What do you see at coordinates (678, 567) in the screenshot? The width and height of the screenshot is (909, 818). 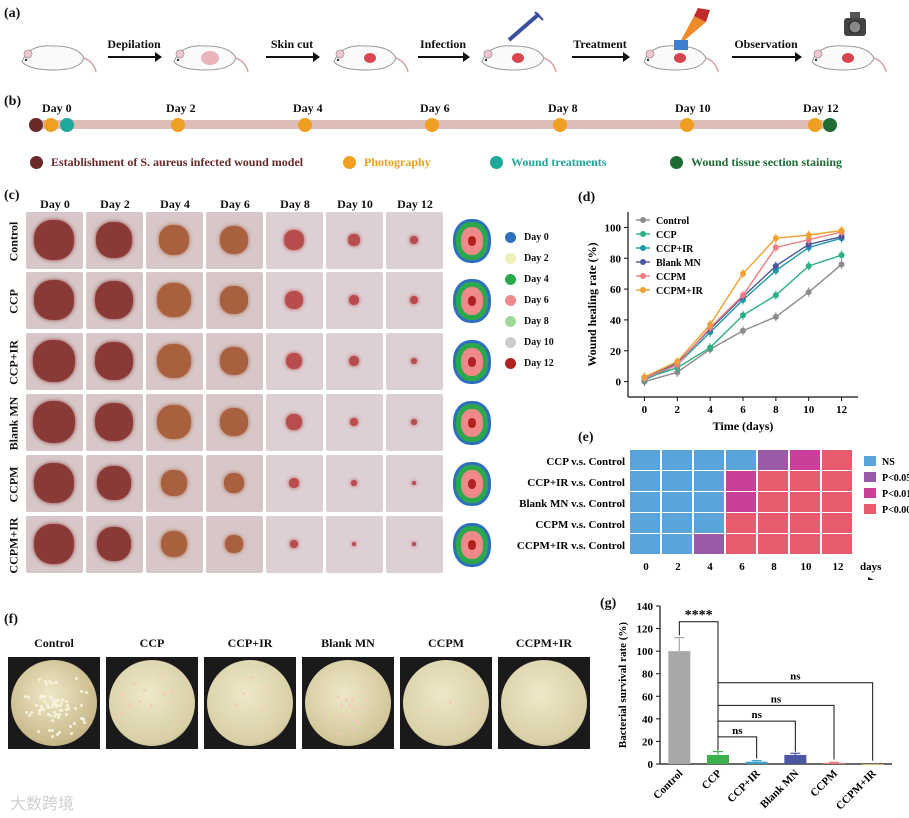 I see `heatmap-column-label: 2` at bounding box center [678, 567].